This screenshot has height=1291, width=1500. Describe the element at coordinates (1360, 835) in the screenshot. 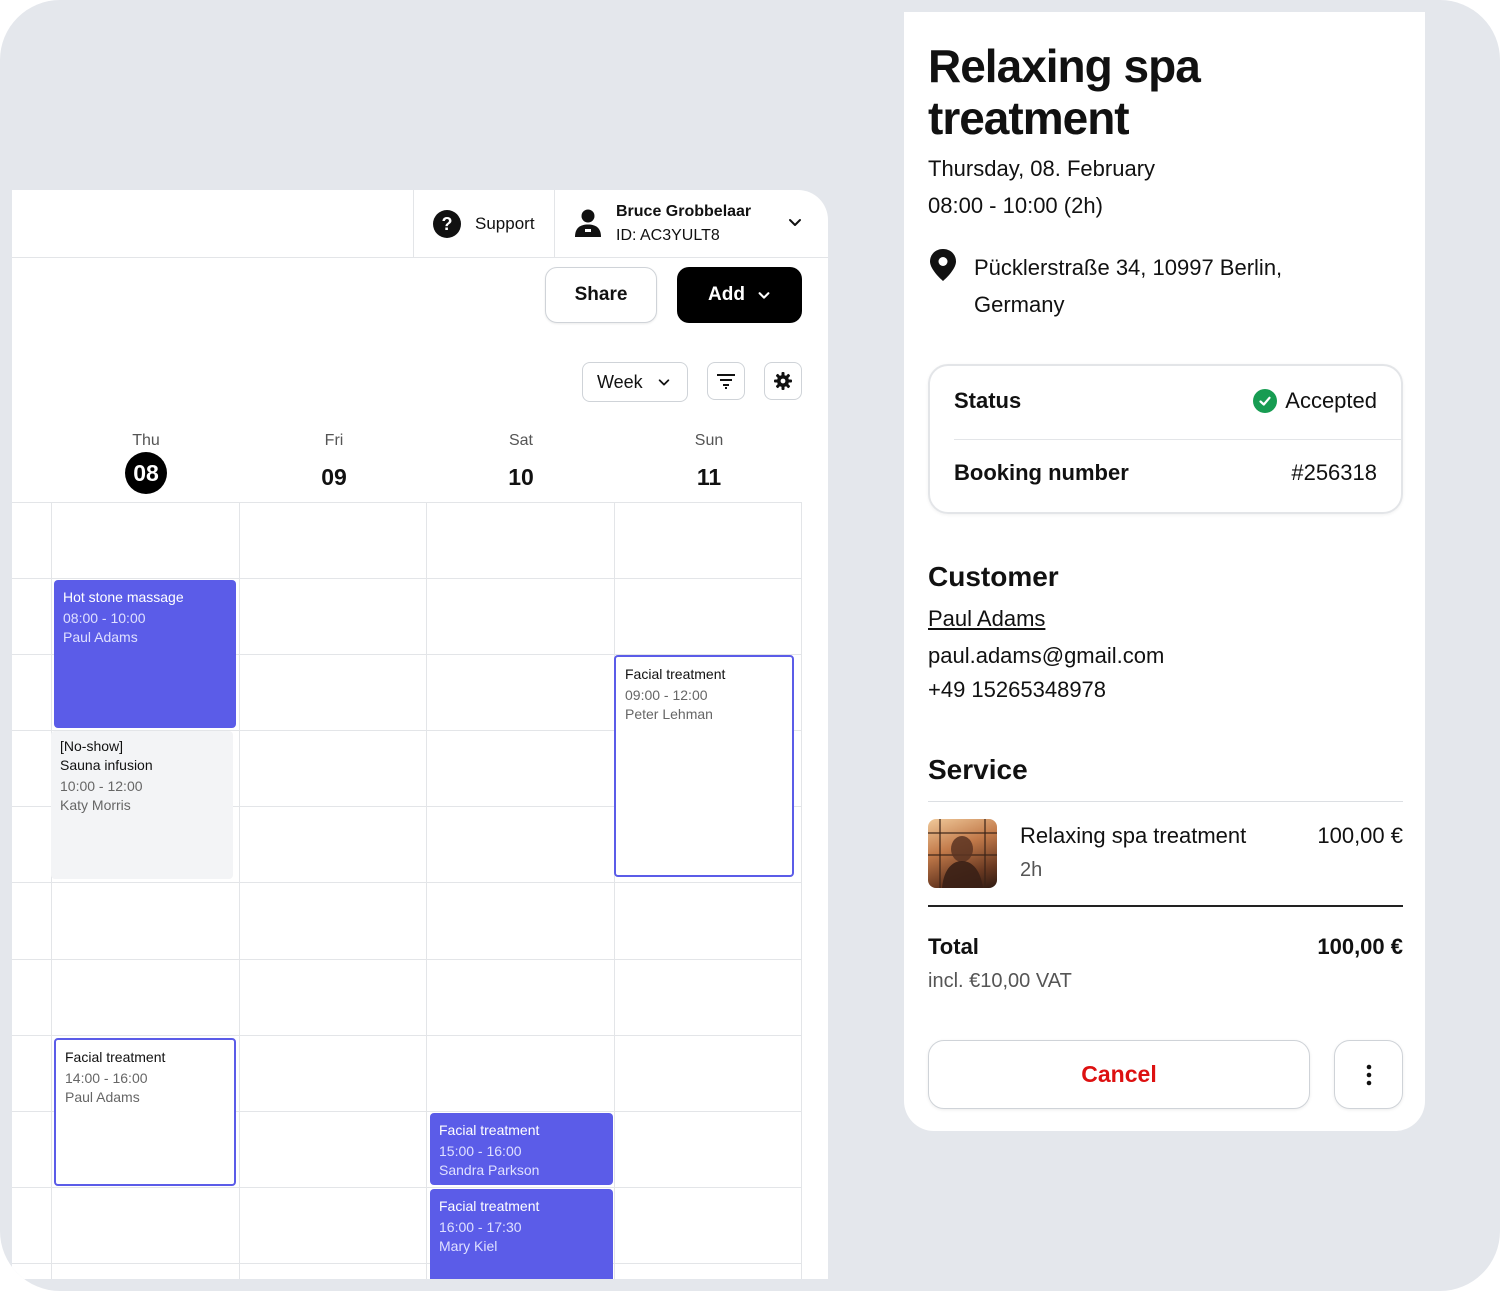

I see `service-price: 100,00 €` at that location.